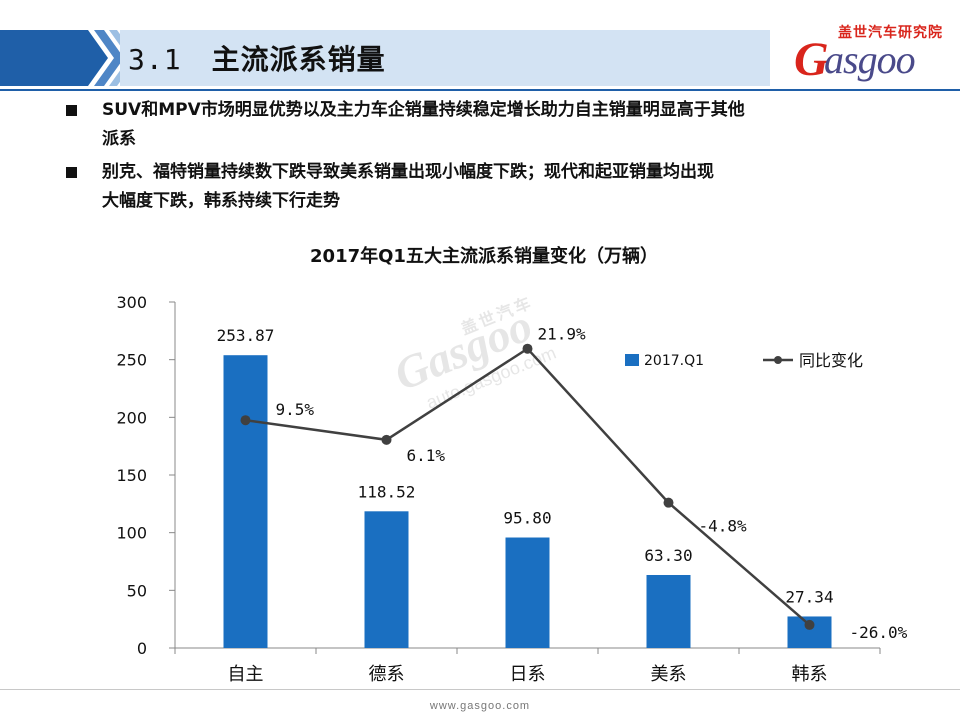 This screenshot has height=720, width=960. What do you see at coordinates (155, 59) in the screenshot?
I see `section-number: 3.1` at bounding box center [155, 59].